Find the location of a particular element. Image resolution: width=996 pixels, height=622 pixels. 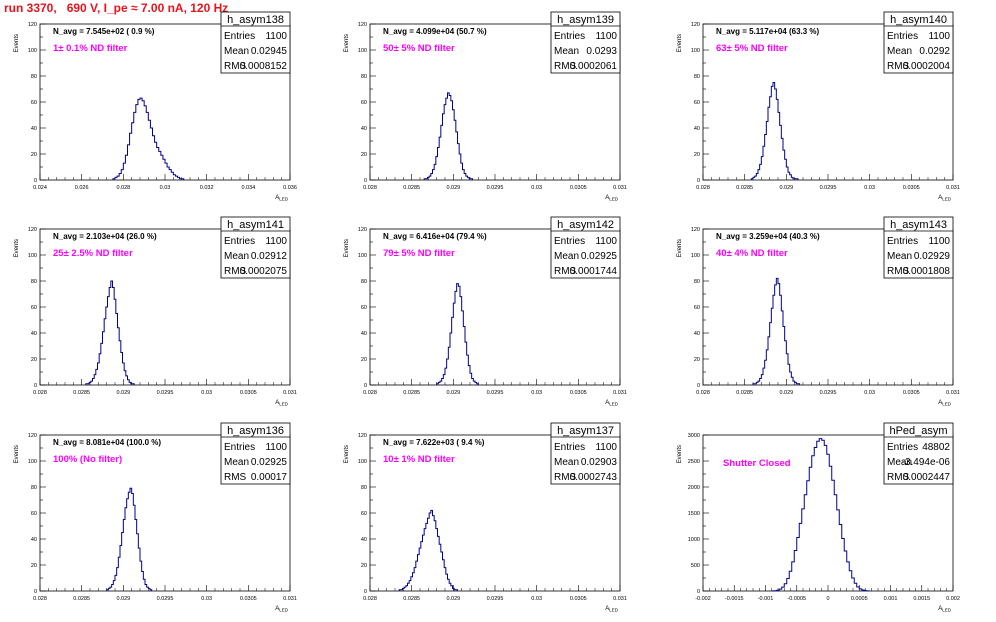

histogram-h_asym141 is located at coordinates (110, 332).